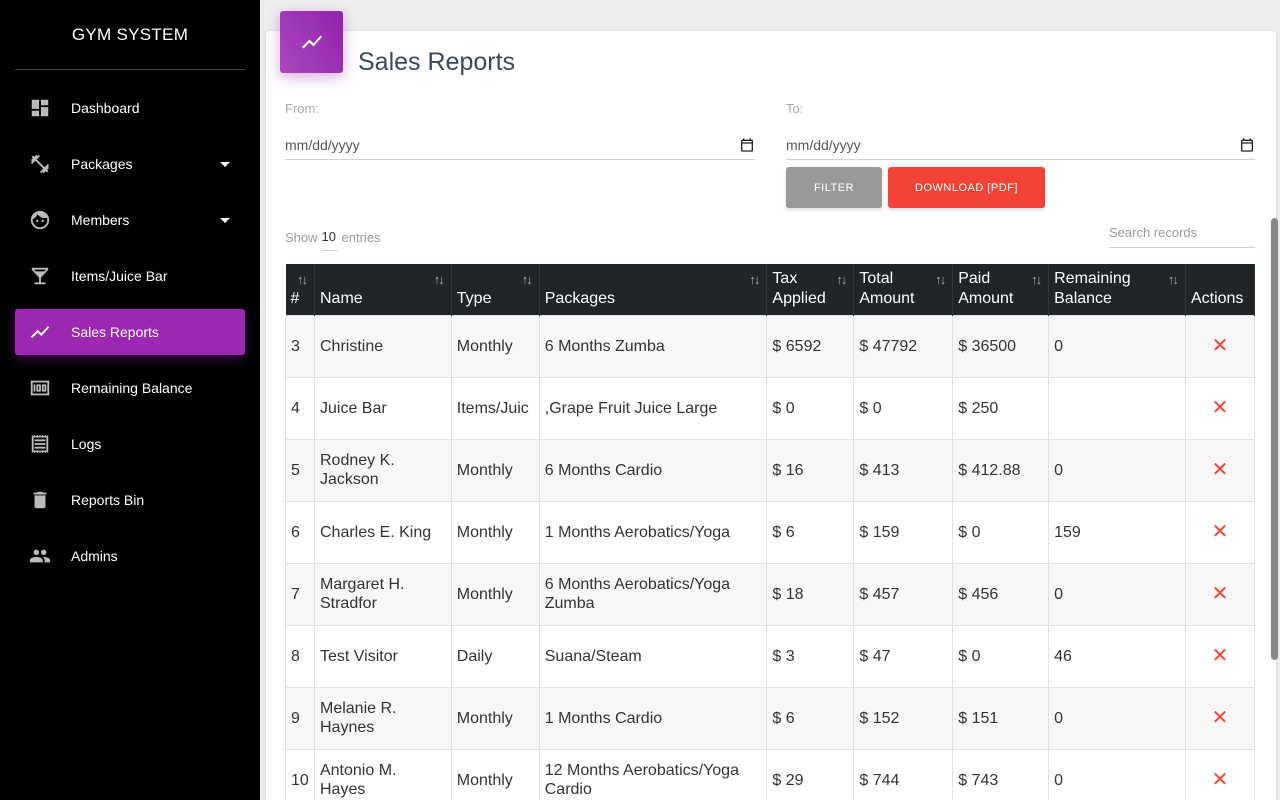 This screenshot has height=800, width=1280. What do you see at coordinates (130, 276) in the screenshot?
I see `sidebar-item-juice-bar: Items/Juice Bar` at bounding box center [130, 276].